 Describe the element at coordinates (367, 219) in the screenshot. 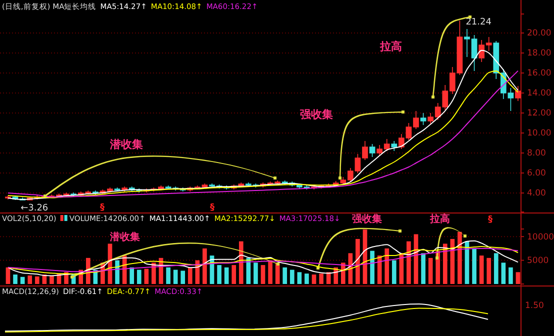

I see `text: 强收集` at that location.